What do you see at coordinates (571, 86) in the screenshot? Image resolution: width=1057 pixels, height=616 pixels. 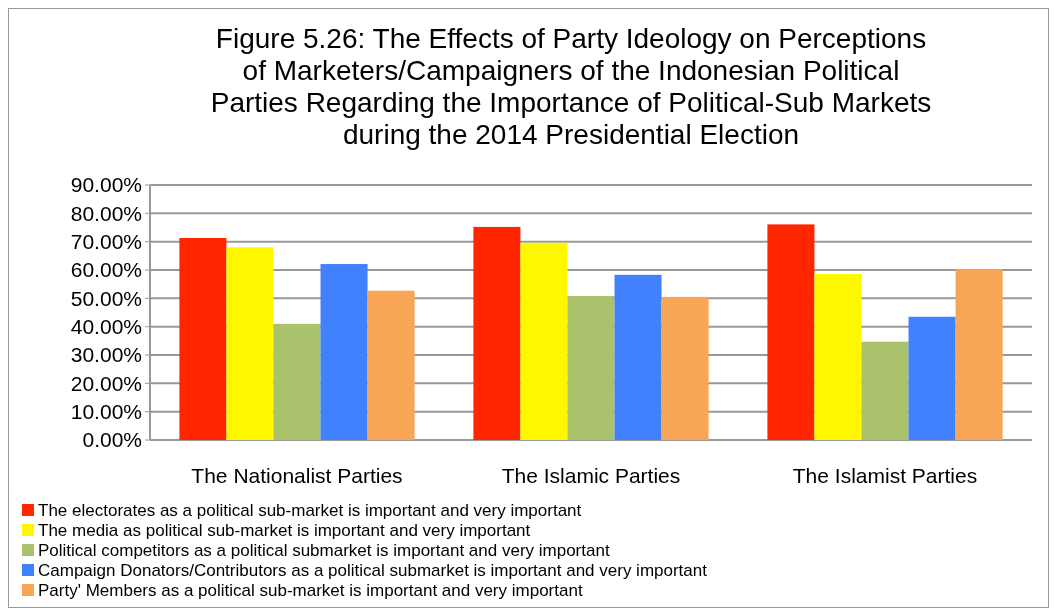 I see `chart-title: Figure 5.26: The Effects of Party Ideology on Perceptions of Marketers/Campaigners of the Indonesian Political Parties Regarding the Importance of Political-Sub Markets during the 2014 Presidential Election` at bounding box center [571, 86].